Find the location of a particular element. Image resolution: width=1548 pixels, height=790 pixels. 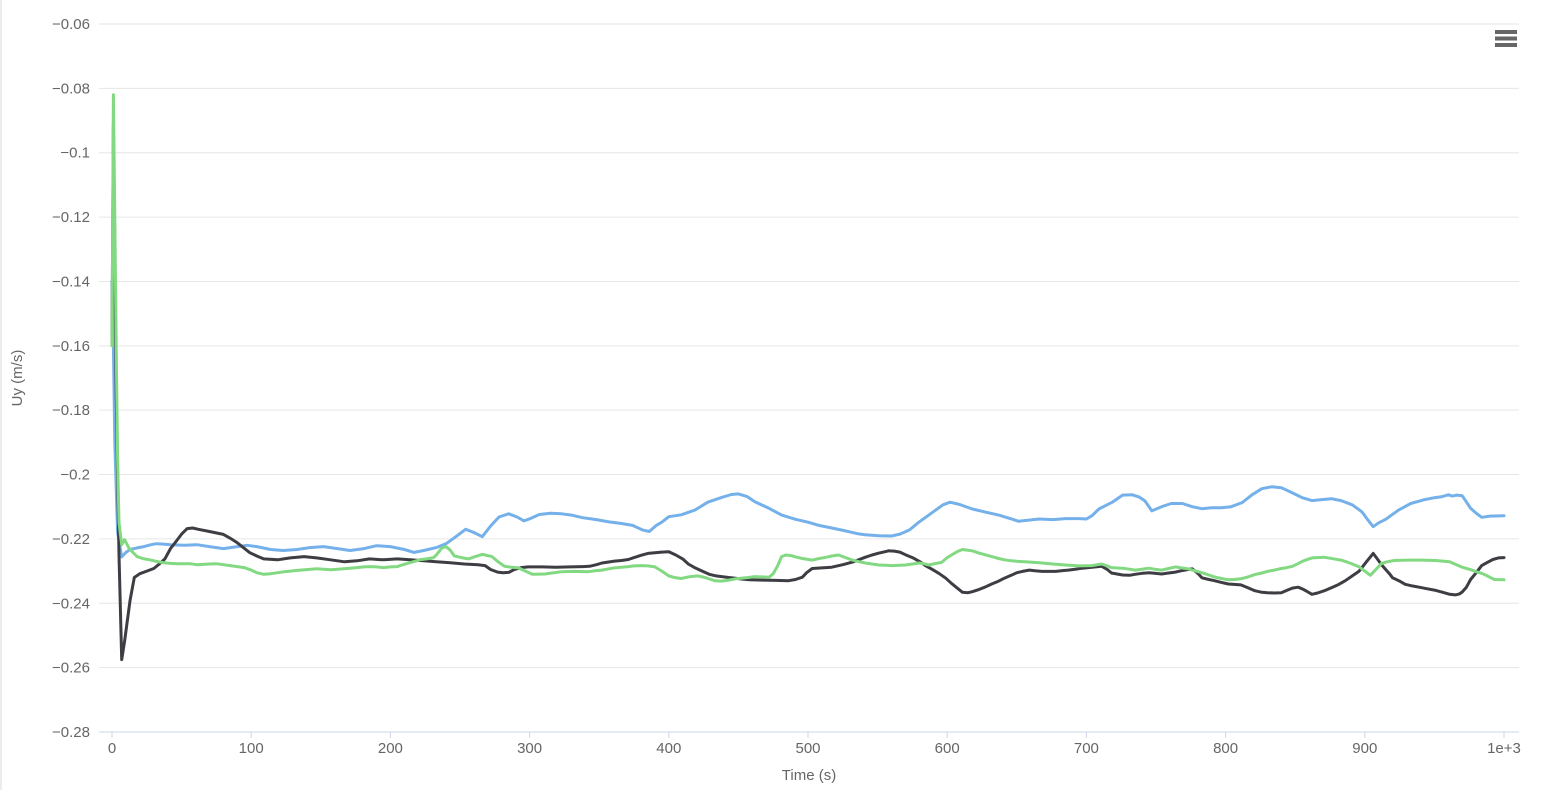

x-tick-label: 700 is located at coordinates (1086, 748).